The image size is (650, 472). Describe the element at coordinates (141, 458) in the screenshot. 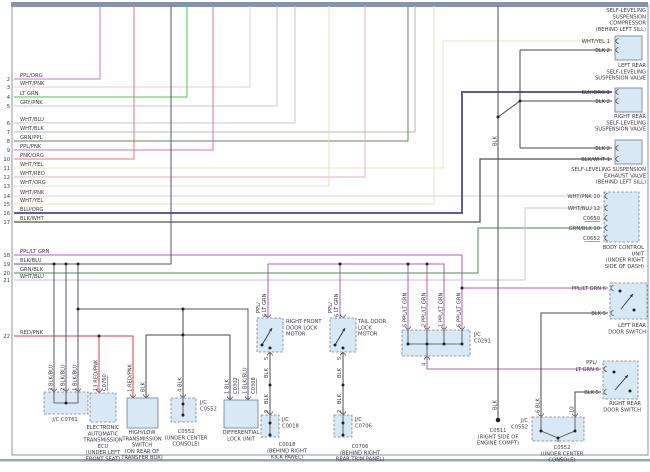

I see `high-low-switch-label: TRANSFER BOX)` at that location.